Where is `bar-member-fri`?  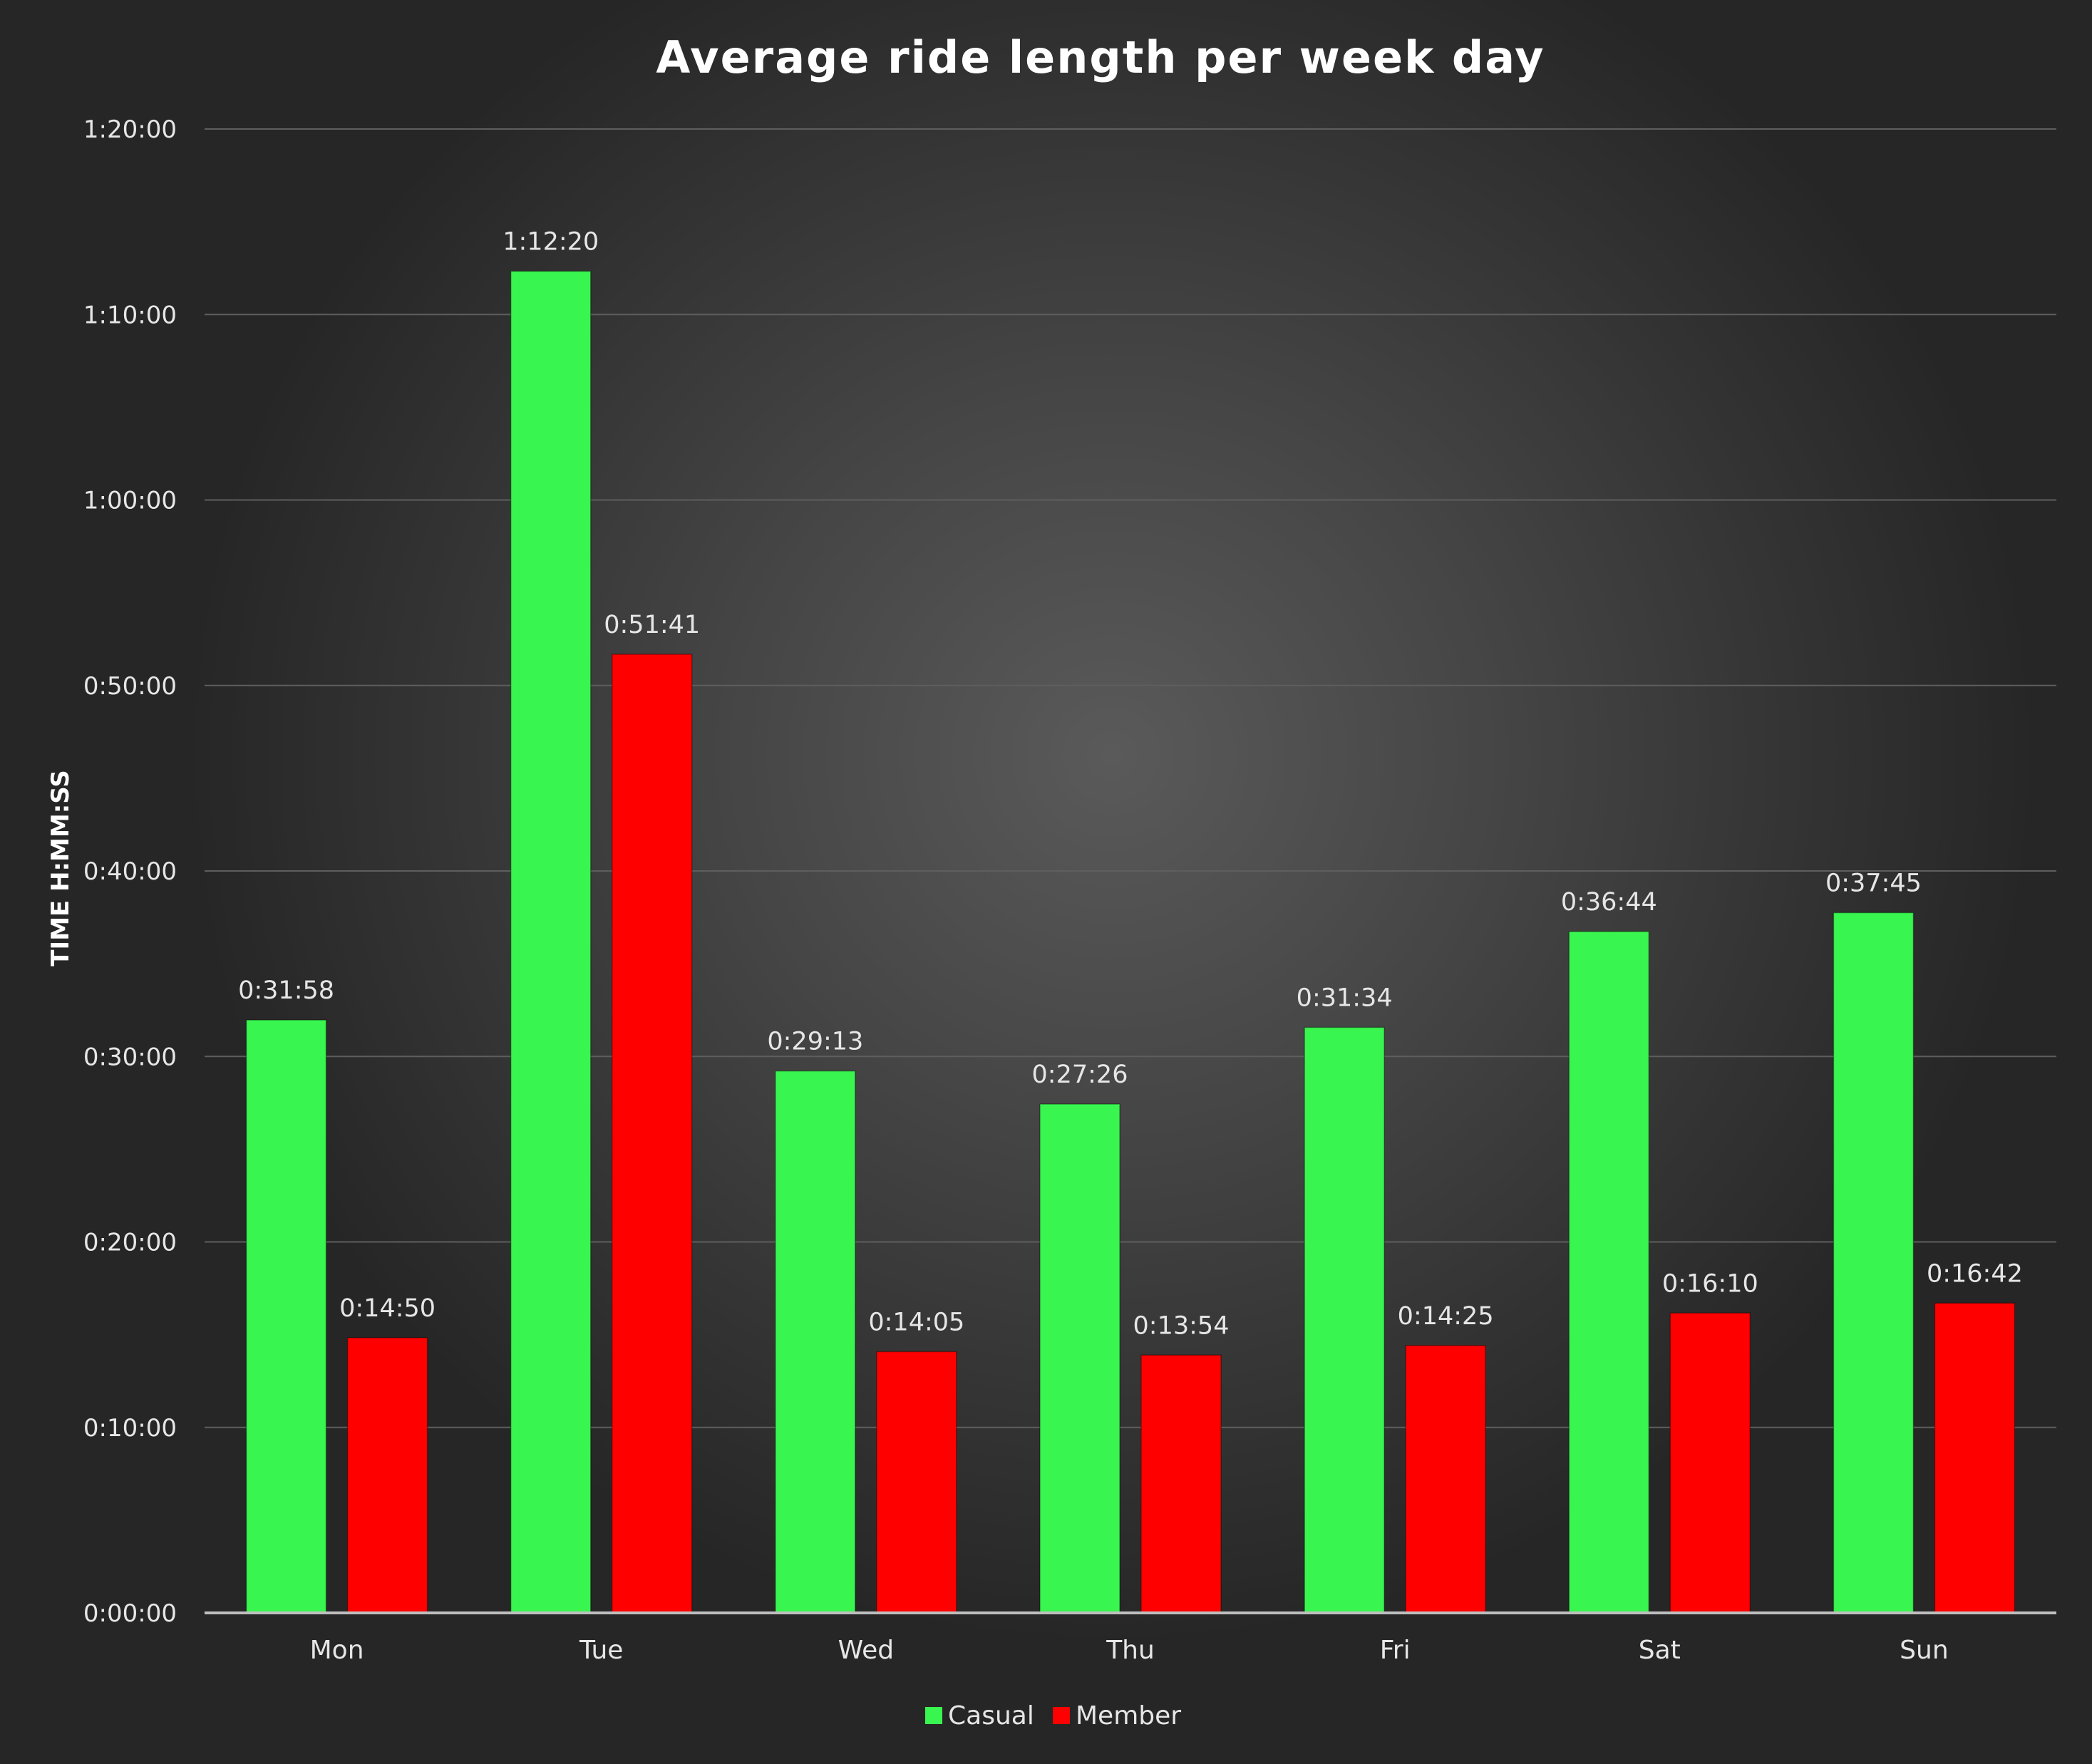 bar-member-fri is located at coordinates (1445, 1479).